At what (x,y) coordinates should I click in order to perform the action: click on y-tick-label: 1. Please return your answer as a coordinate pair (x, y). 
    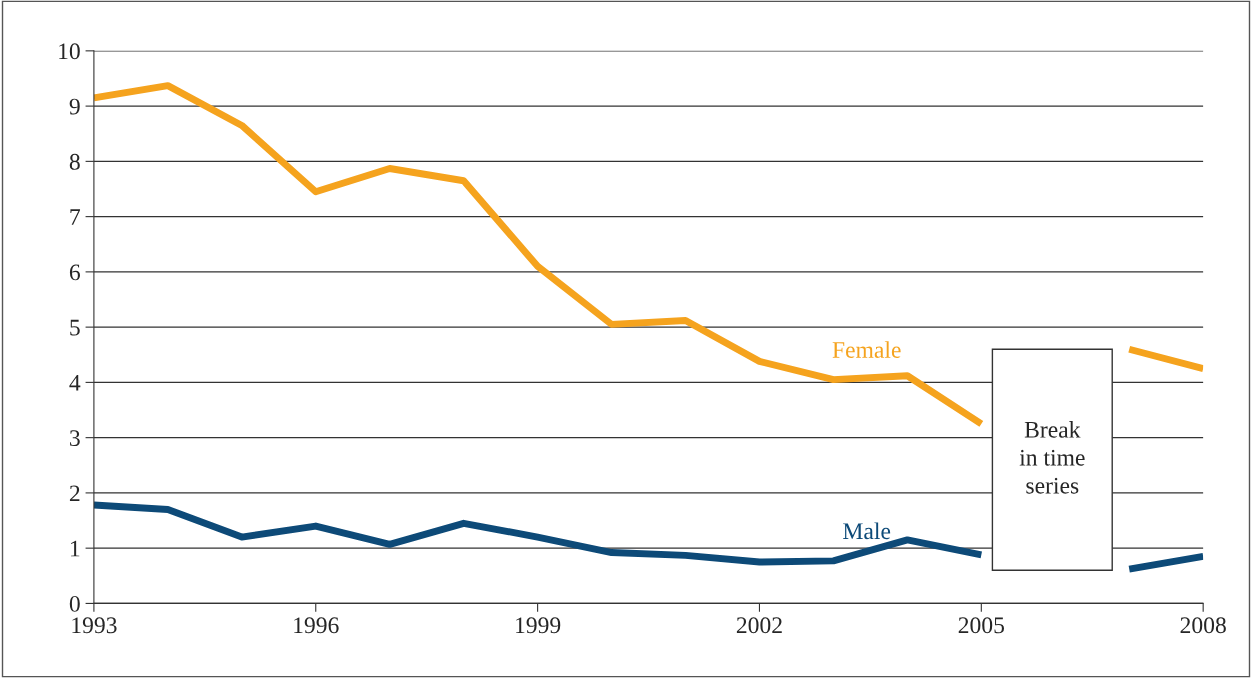
    Looking at the image, I should click on (75, 548).